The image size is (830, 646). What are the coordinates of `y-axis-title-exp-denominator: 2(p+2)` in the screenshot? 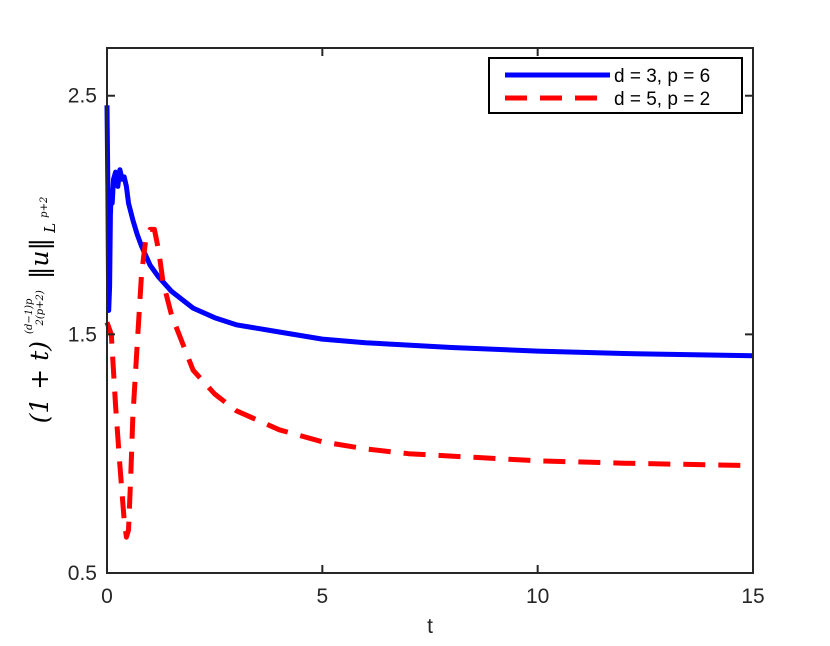 It's located at (40, 308).